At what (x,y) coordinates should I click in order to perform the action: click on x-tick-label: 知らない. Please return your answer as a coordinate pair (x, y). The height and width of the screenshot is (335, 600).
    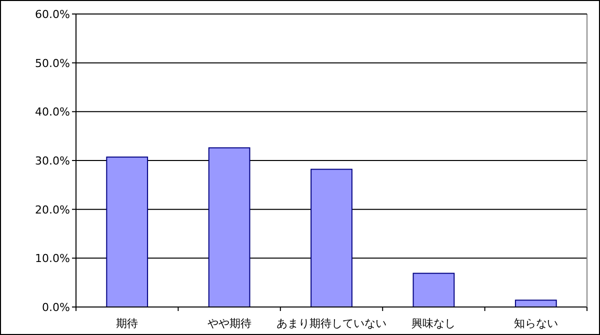
    Looking at the image, I should click on (536, 323).